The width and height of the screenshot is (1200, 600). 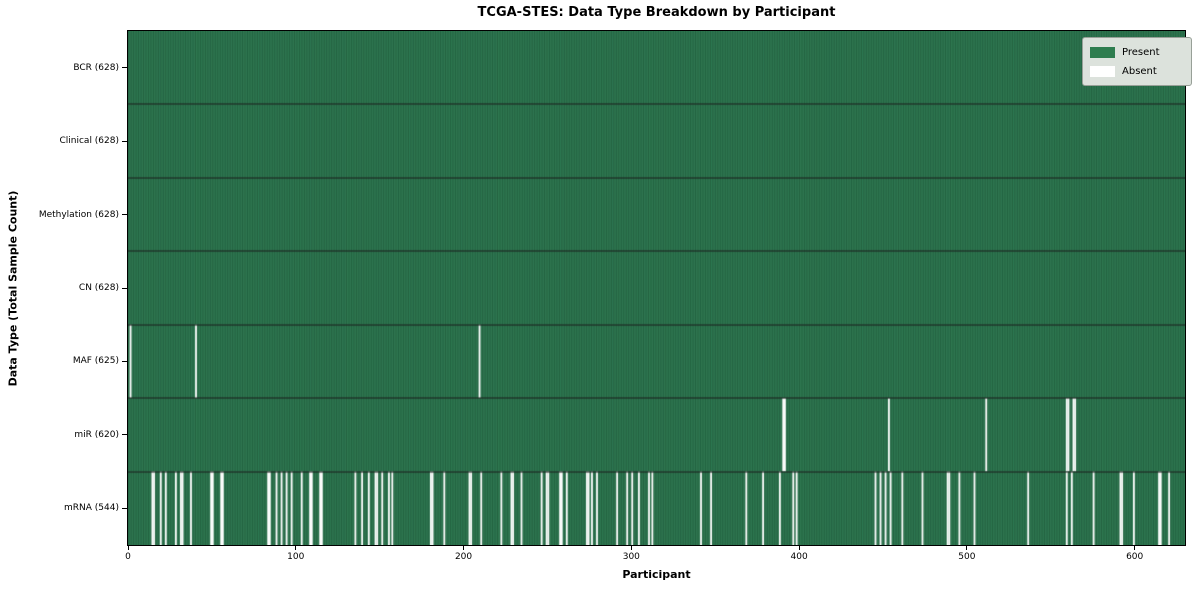 What do you see at coordinates (96, 67) in the screenshot?
I see `y-tick-label: BCR (628)` at bounding box center [96, 67].